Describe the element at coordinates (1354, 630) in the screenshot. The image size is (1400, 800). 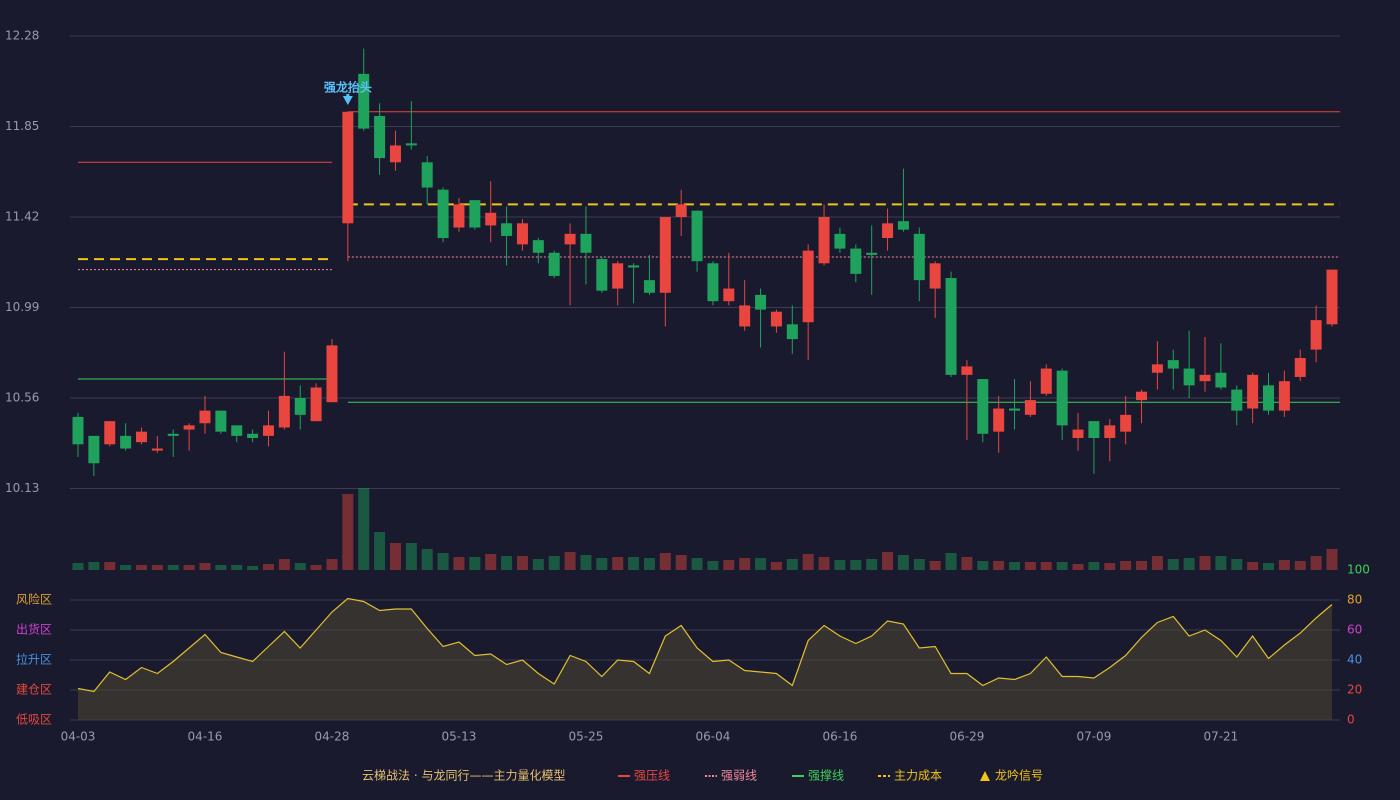
I see `y2-tick-label: 60` at that location.